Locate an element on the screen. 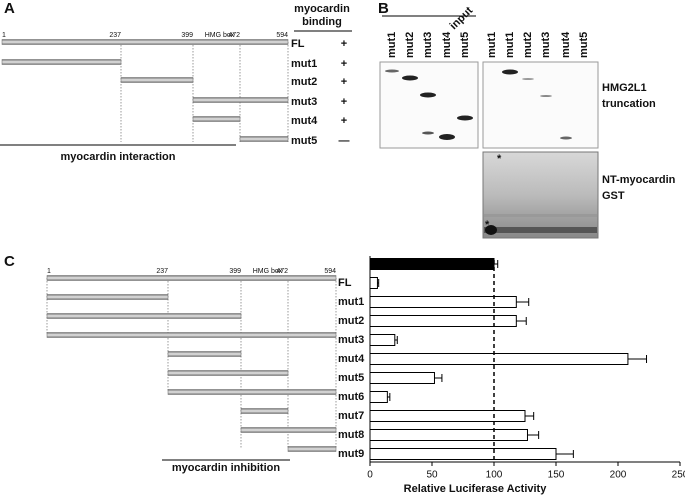 The height and width of the screenshot is (496, 685). x-tick-label: 200 is located at coordinates (618, 475).